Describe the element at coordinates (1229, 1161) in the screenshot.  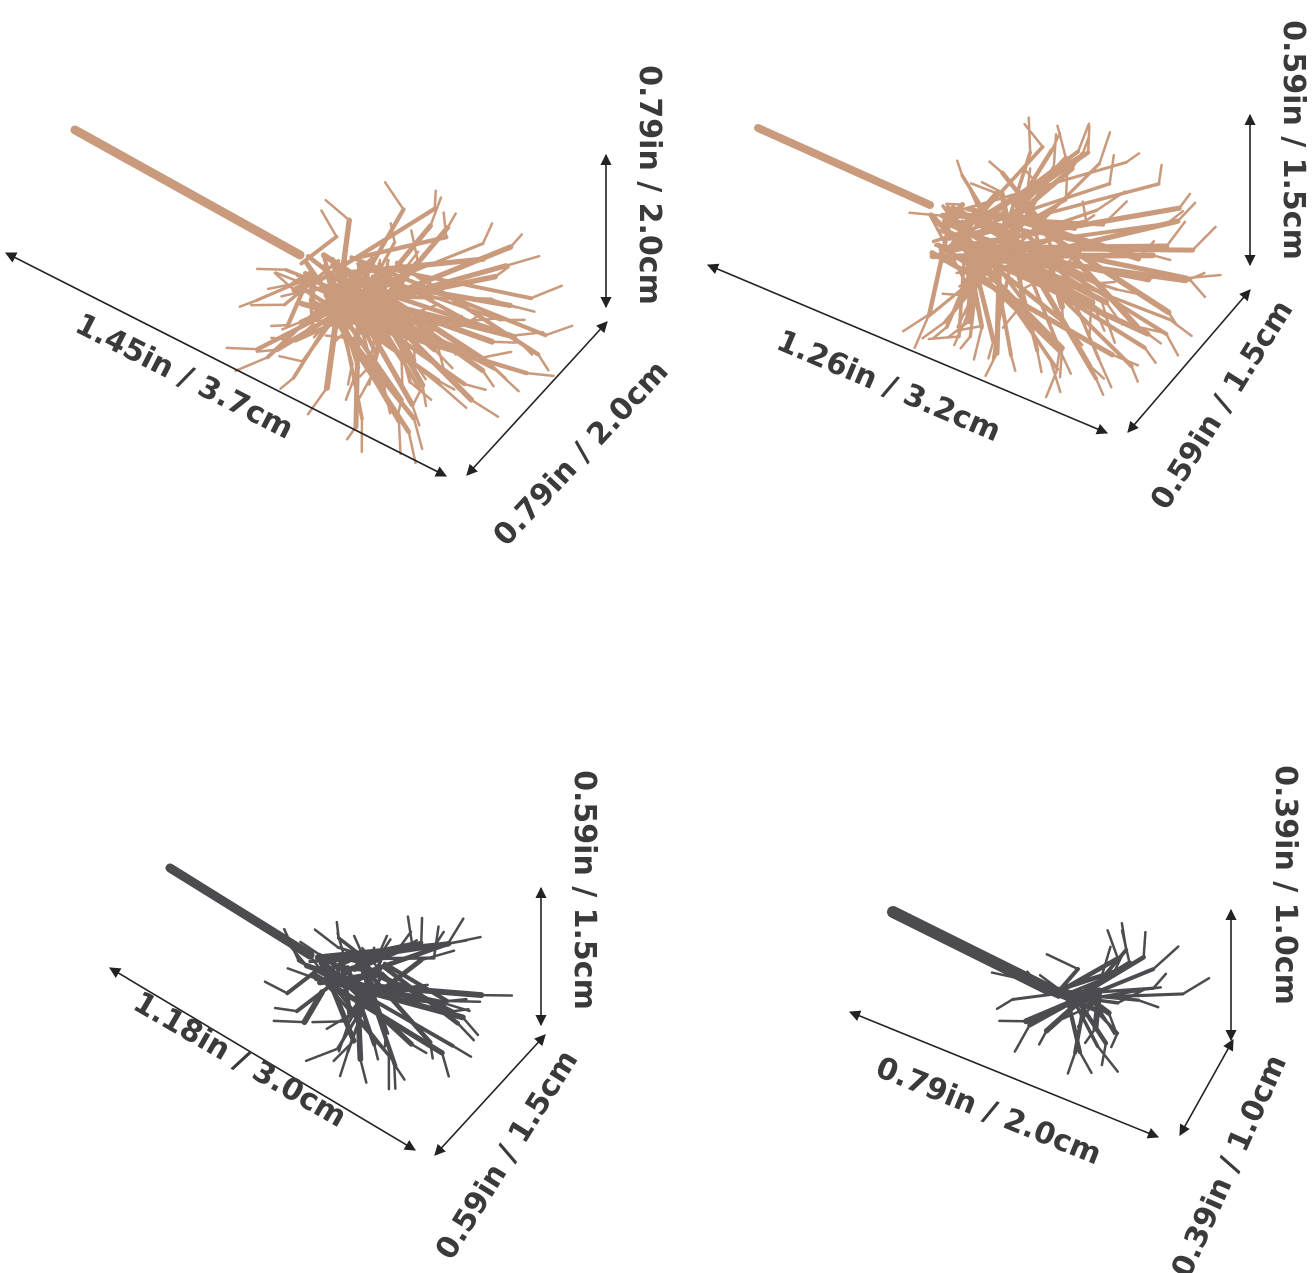
I see `width-label: 0.39in / 1.0cm` at that location.